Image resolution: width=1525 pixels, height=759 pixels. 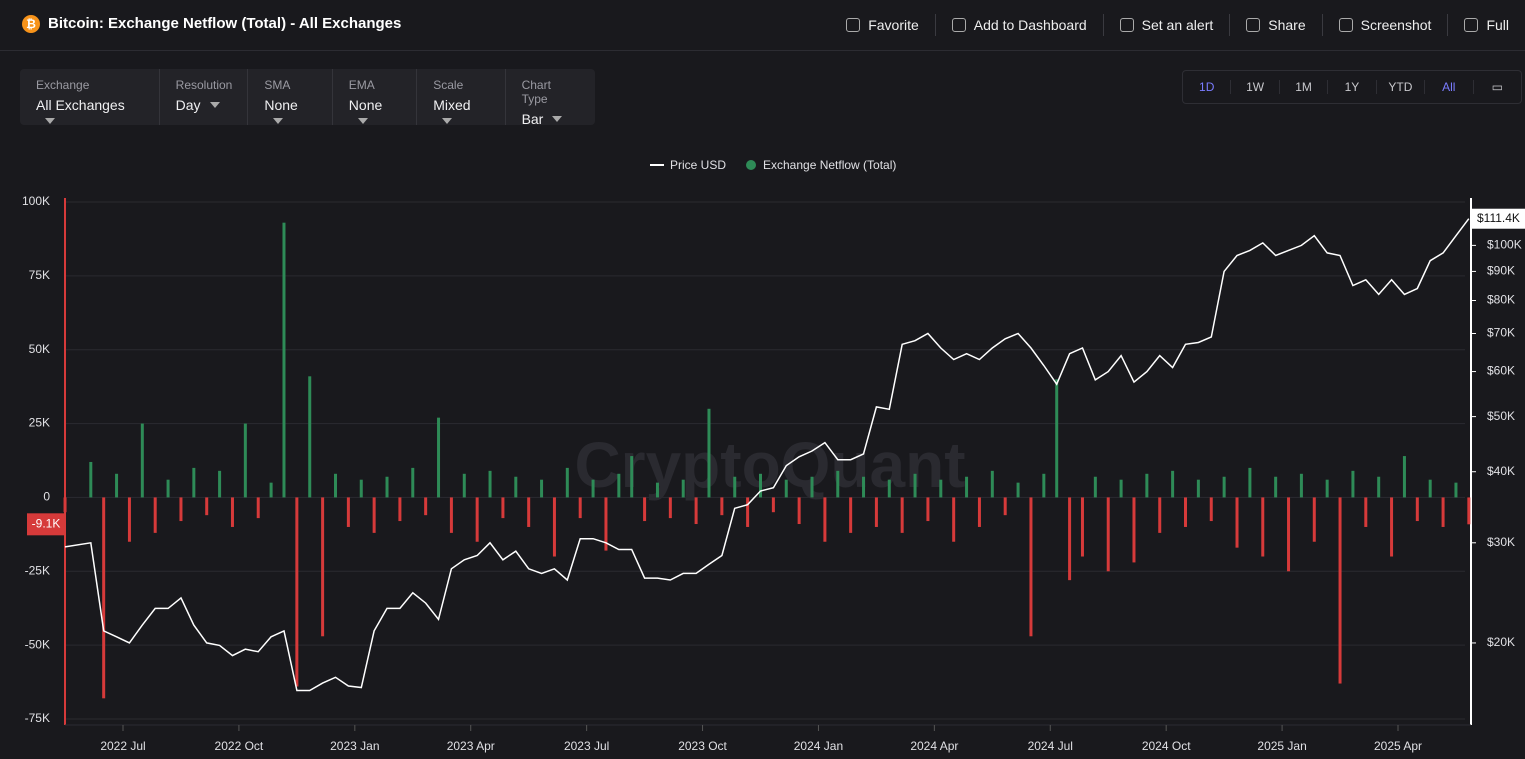 What do you see at coordinates (63, 85) in the screenshot?
I see `filter-label: Exchange` at bounding box center [63, 85].